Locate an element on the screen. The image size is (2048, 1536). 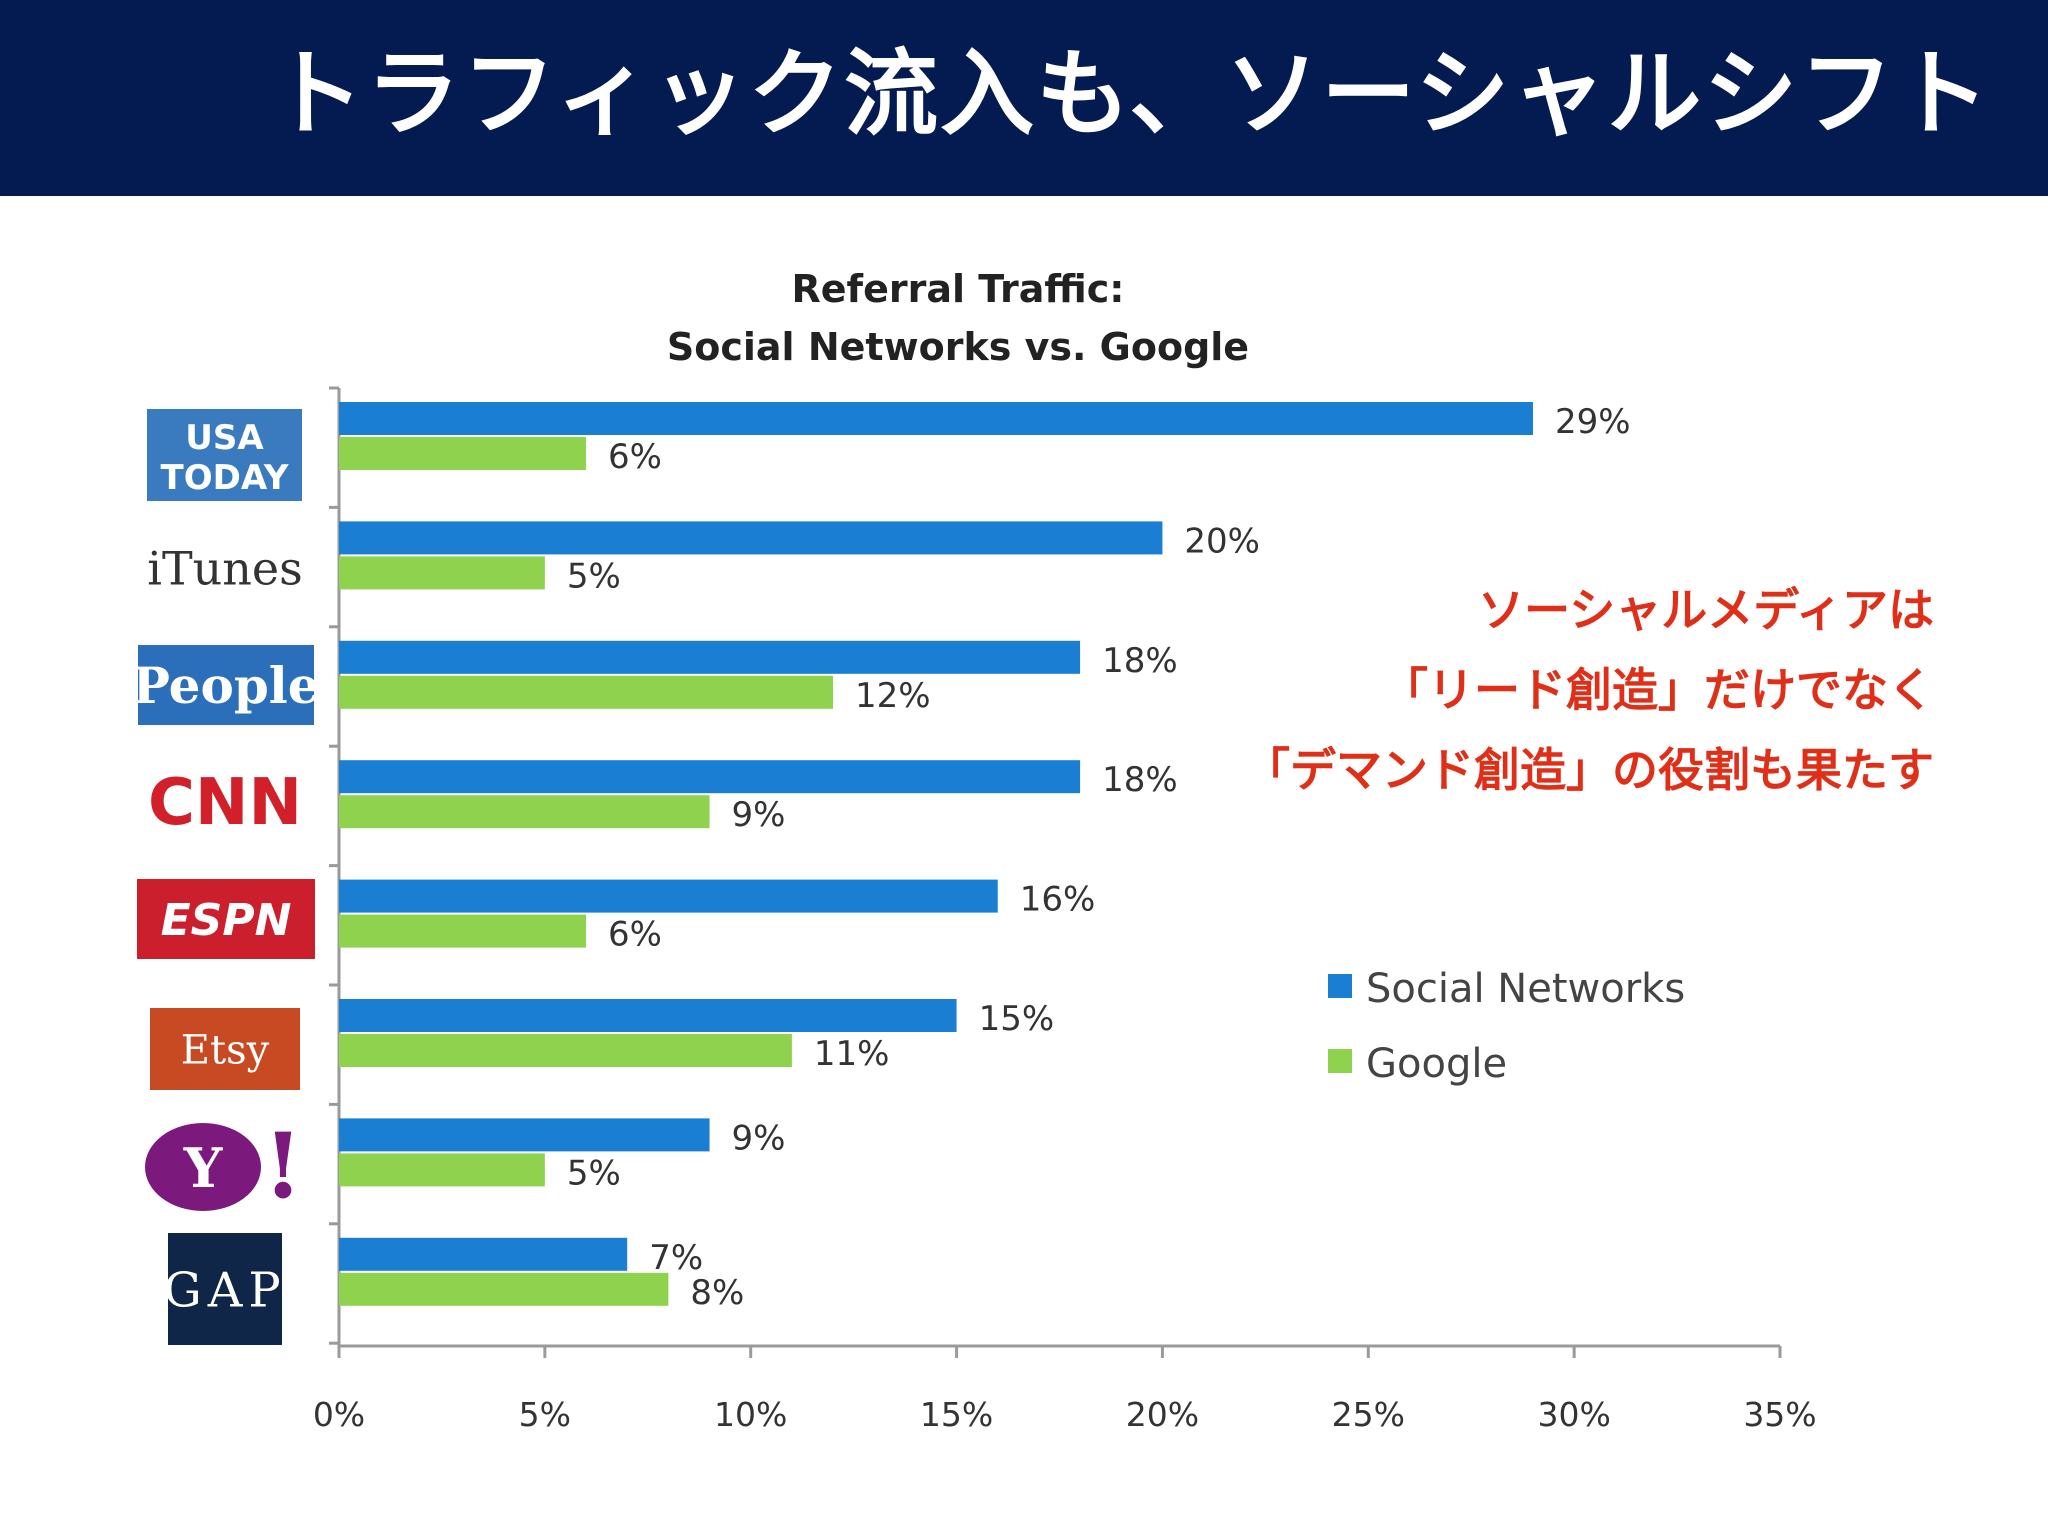
data-label-google: 8% is located at coordinates (717, 1293).